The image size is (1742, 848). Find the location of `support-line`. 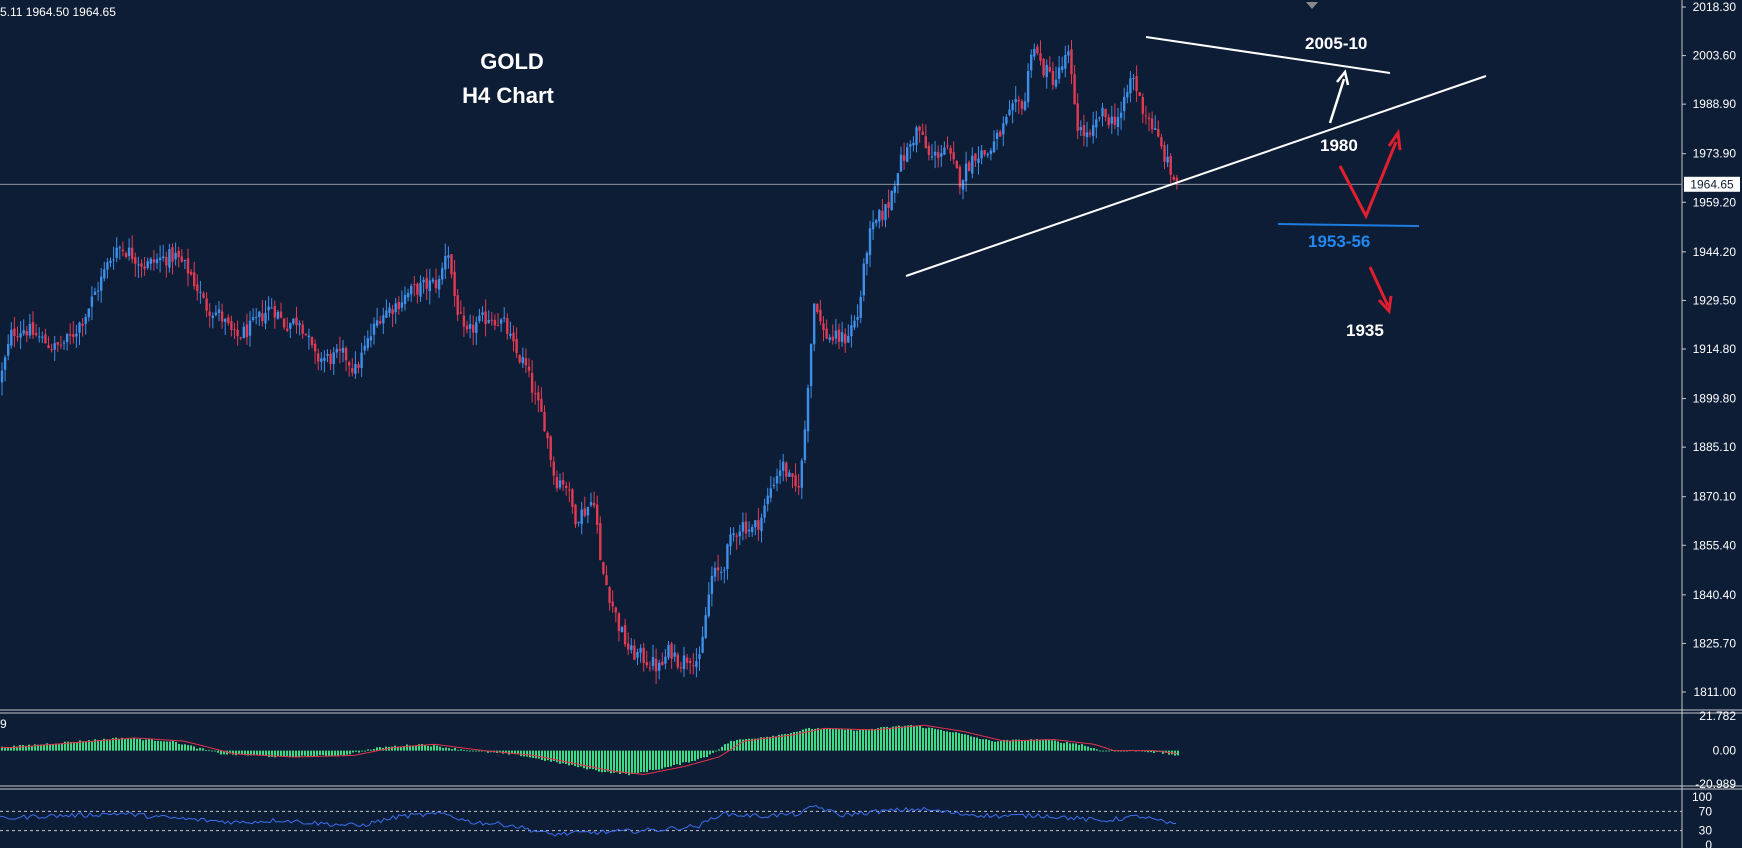

support-line is located at coordinates (1348, 225).